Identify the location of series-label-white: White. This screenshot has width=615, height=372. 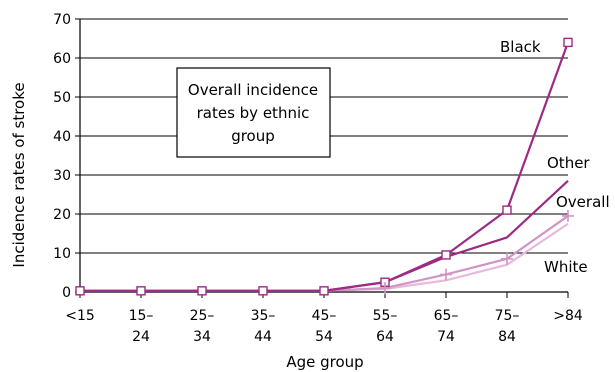
(566, 267).